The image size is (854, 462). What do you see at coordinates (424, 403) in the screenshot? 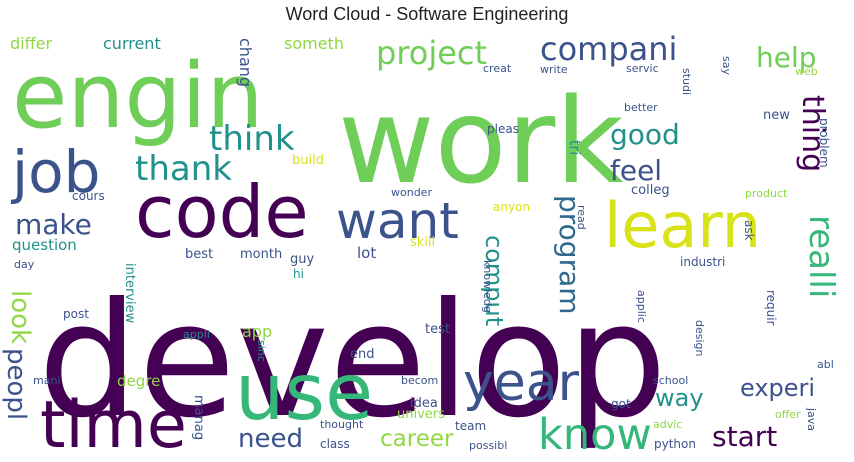
I see `word-idea: idea` at bounding box center [424, 403].